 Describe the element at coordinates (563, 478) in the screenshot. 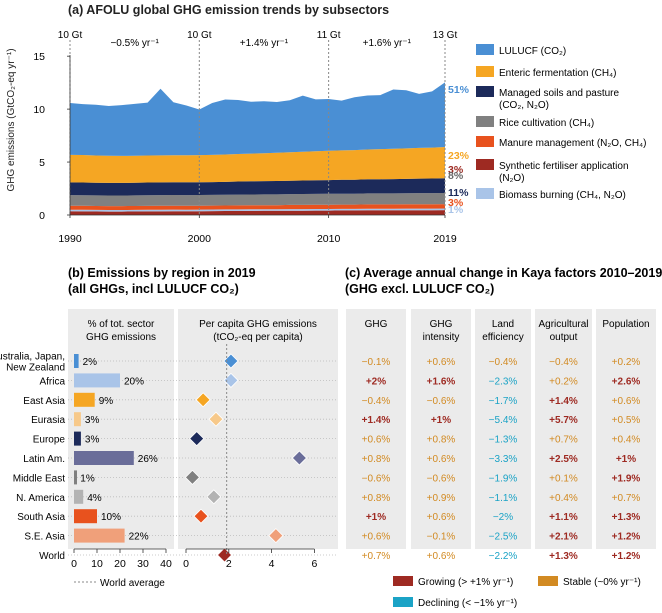

I see `kaya-cell-6-3: +0.1%` at that location.